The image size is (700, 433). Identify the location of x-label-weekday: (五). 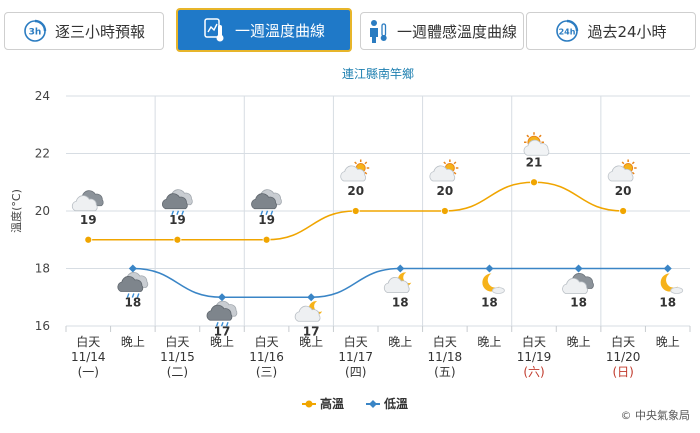
(444, 372).